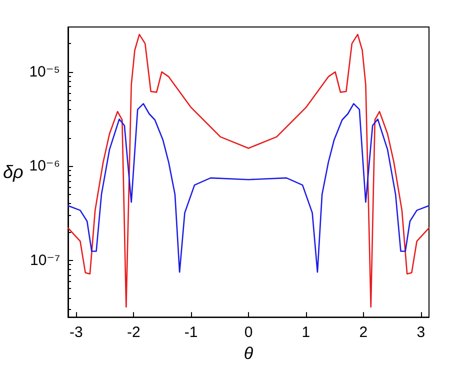 The height and width of the screenshot is (367, 474). Describe the element at coordinates (421, 333) in the screenshot. I see `x-tick-label: 3` at that location.